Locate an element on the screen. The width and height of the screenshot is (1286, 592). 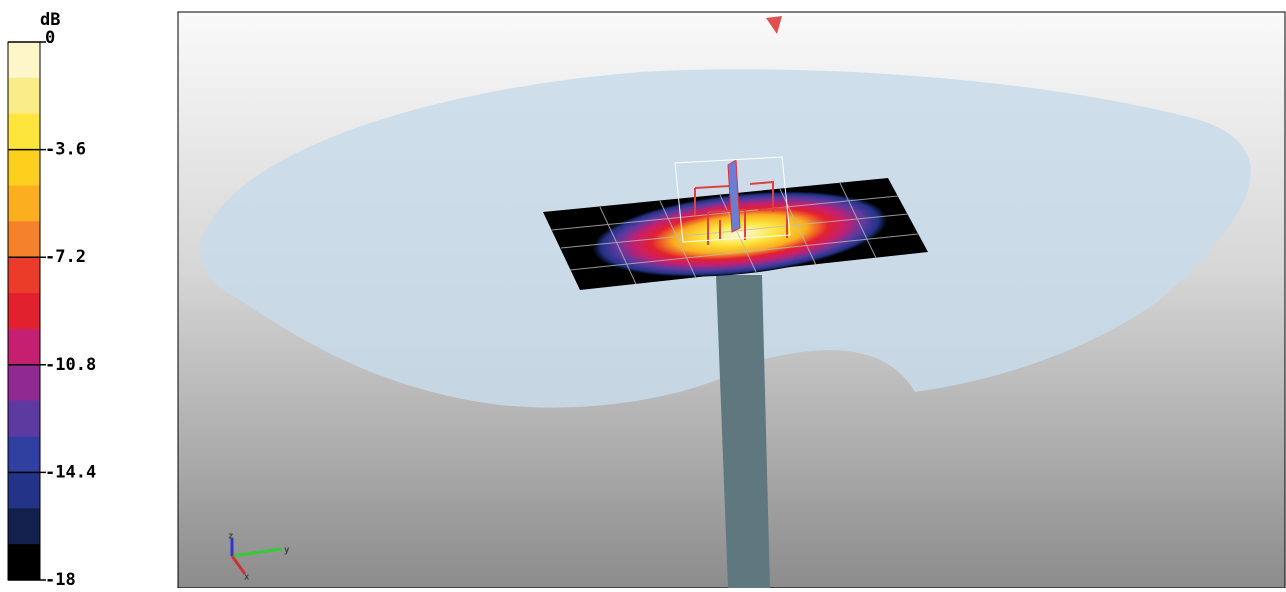
axis-triad is located at coordinates (256, 556).